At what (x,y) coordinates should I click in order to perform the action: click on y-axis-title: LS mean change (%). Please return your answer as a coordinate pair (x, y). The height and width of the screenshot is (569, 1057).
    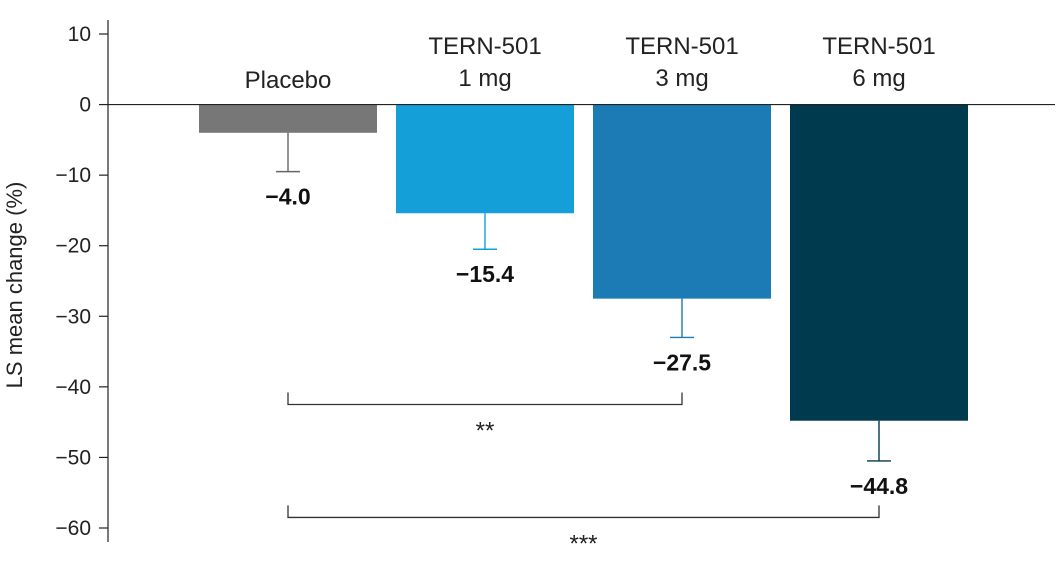
    Looking at the image, I should click on (14, 285).